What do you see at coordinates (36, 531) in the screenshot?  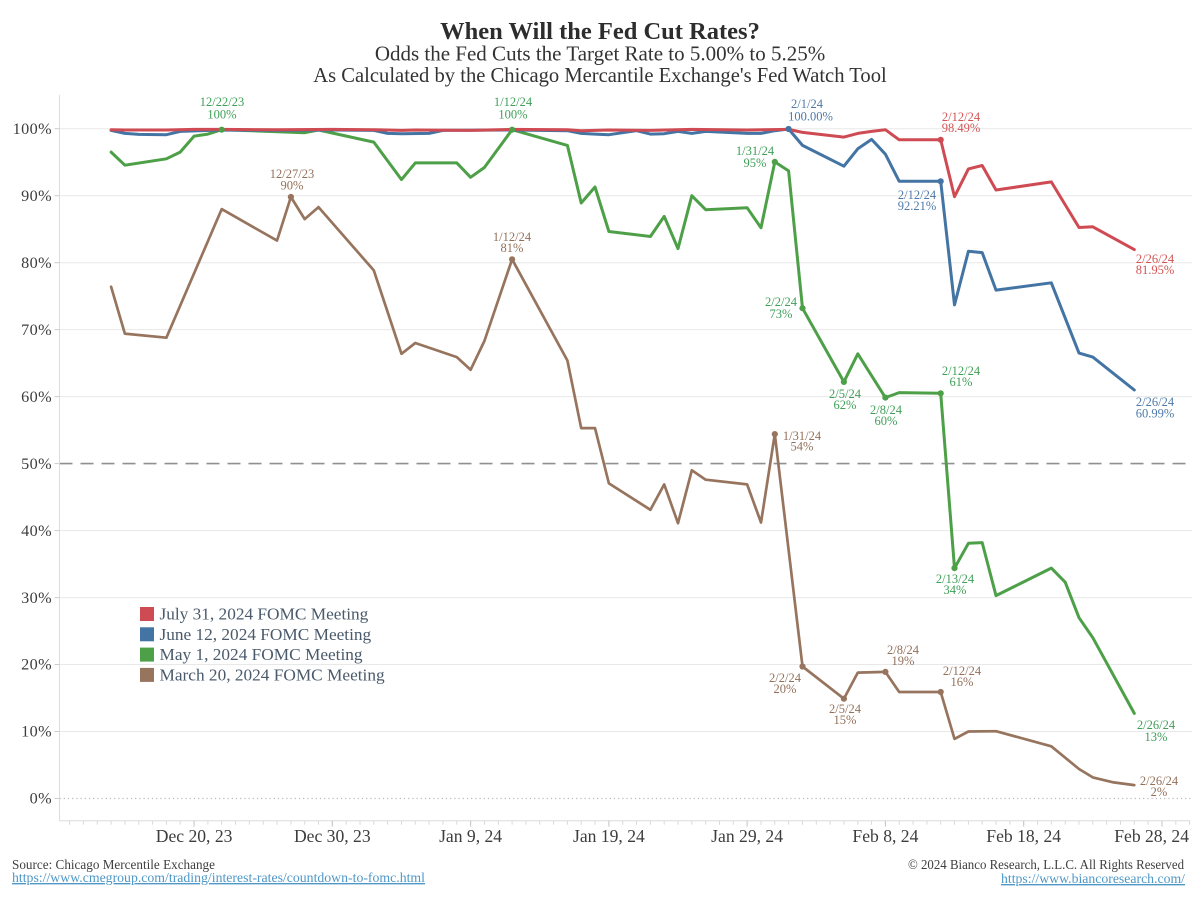 I see `svg-text: 40%` at bounding box center [36, 531].